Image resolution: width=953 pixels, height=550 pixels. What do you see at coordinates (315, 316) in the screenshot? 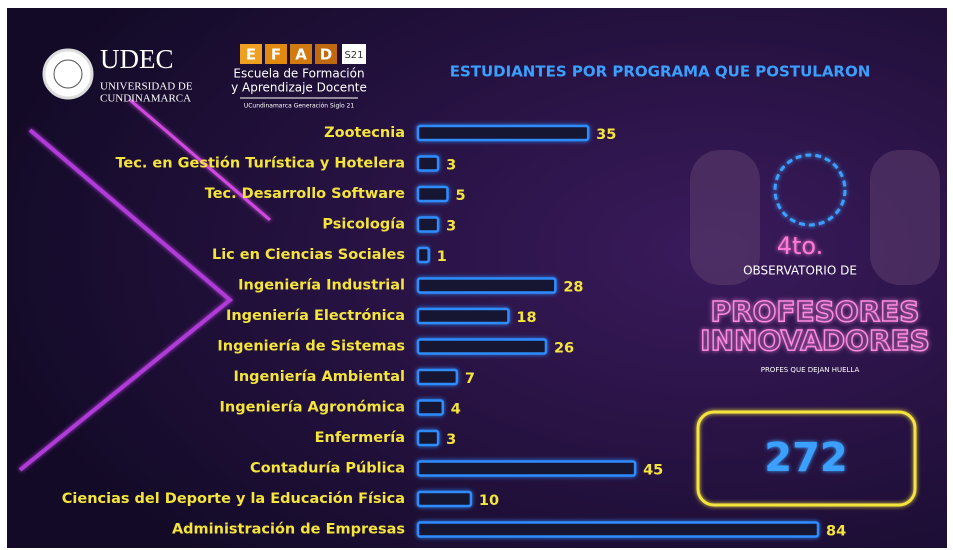
I see `category-label: Ingeniería Electrónica` at bounding box center [315, 316].